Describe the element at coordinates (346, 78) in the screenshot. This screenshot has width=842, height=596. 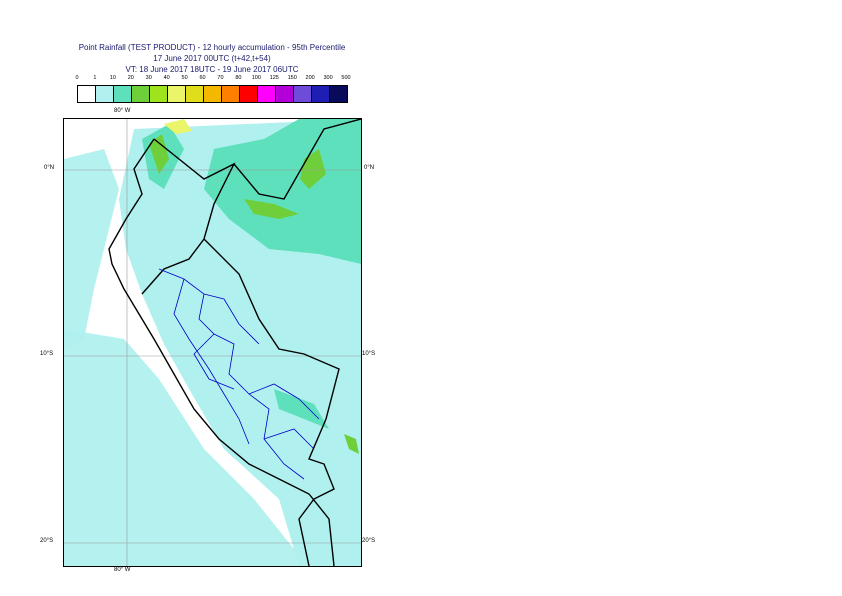
I see `legend-label: 500` at that location.